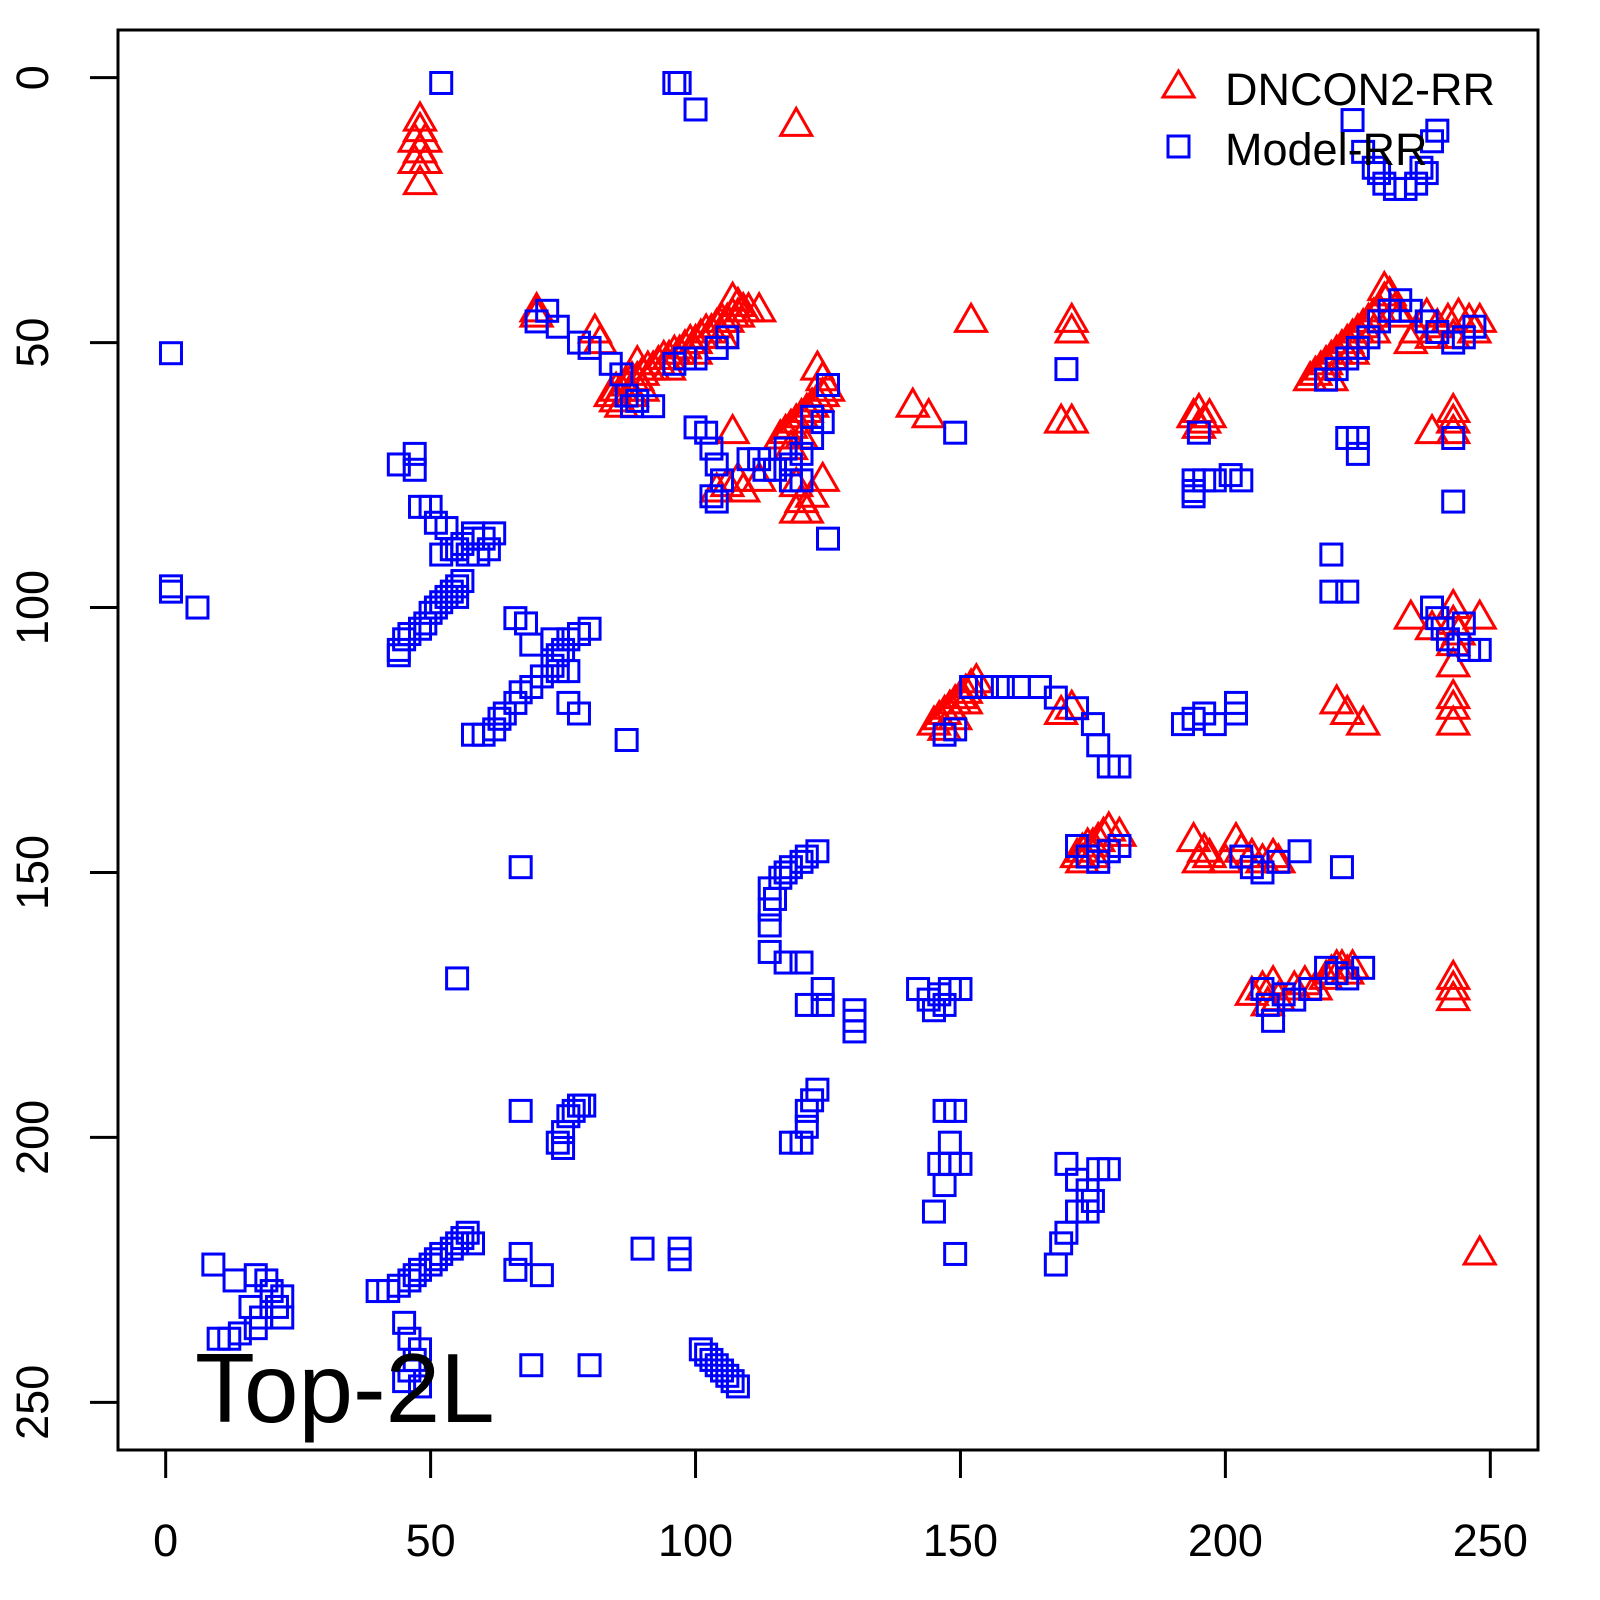 The width and height of the screenshot is (1600, 1600). What do you see at coordinates (63, 752) in the screenshot?
I see `y-axis: 0 50 100 150 200 250` at bounding box center [63, 752].